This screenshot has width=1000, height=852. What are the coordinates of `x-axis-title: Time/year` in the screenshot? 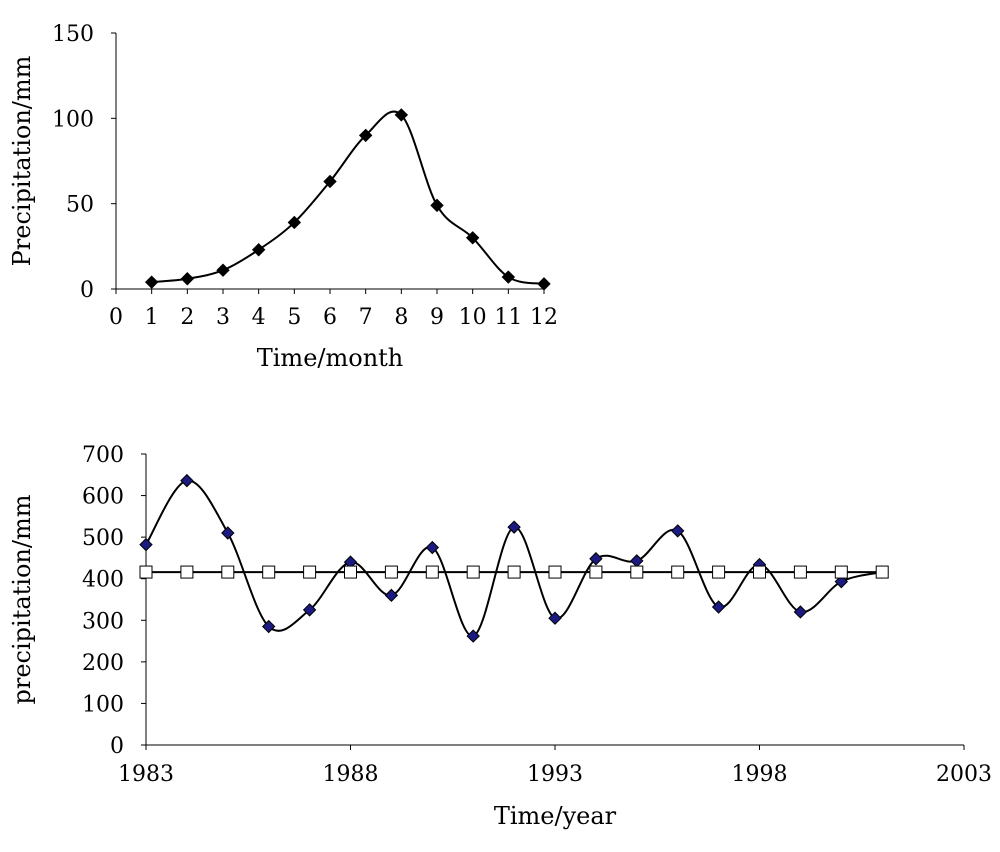 It's located at (555, 816).